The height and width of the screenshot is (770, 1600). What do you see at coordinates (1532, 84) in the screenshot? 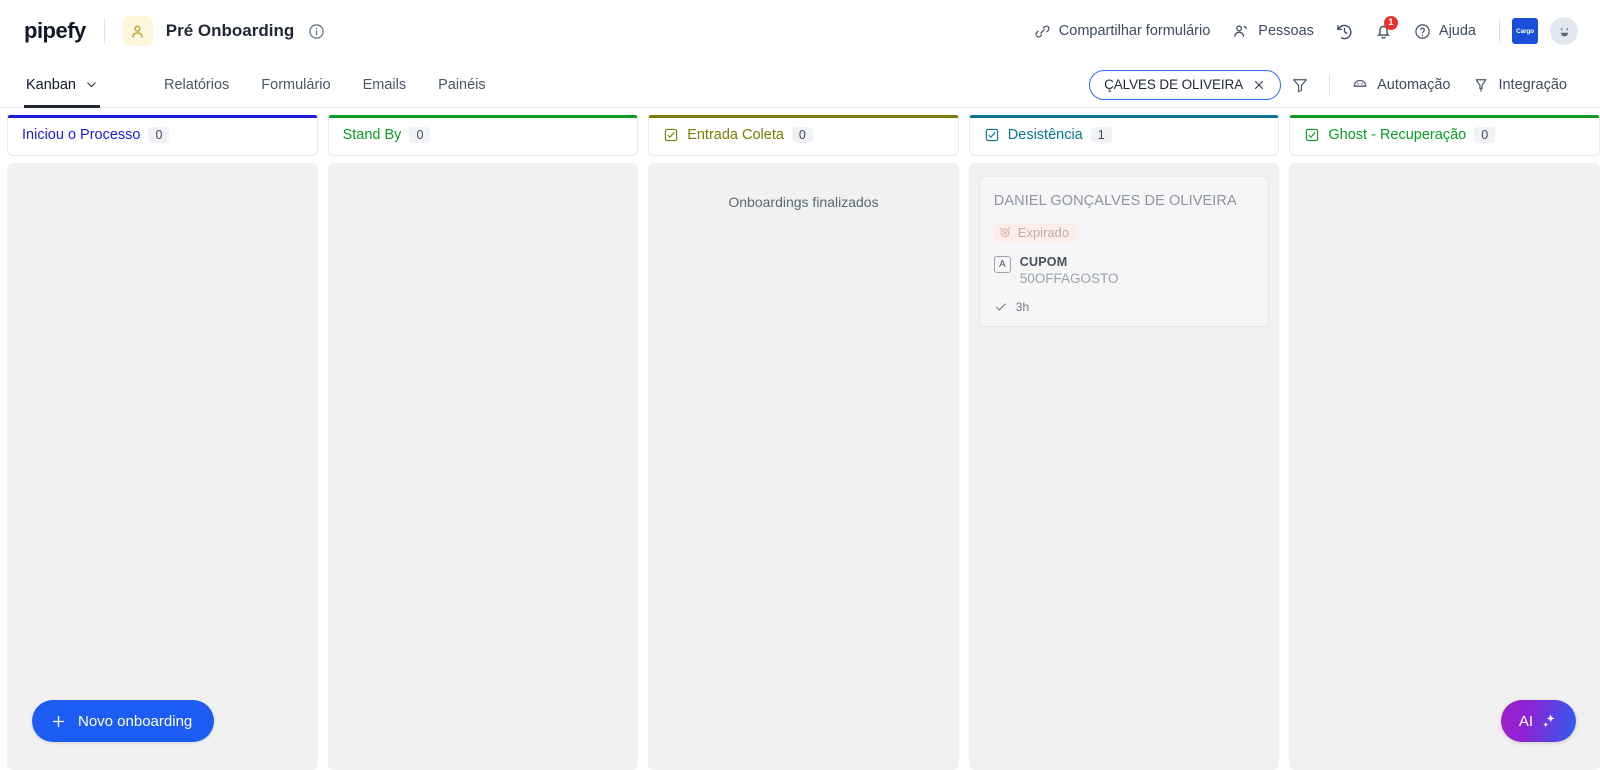
I see `integration-label: Integração` at bounding box center [1532, 84].